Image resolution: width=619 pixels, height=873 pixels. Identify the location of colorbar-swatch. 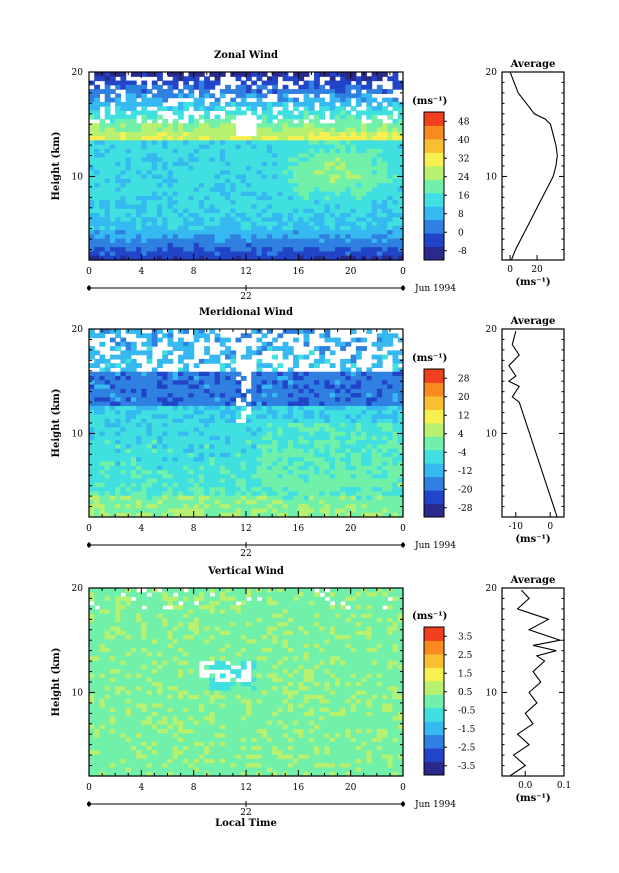
(434, 443).